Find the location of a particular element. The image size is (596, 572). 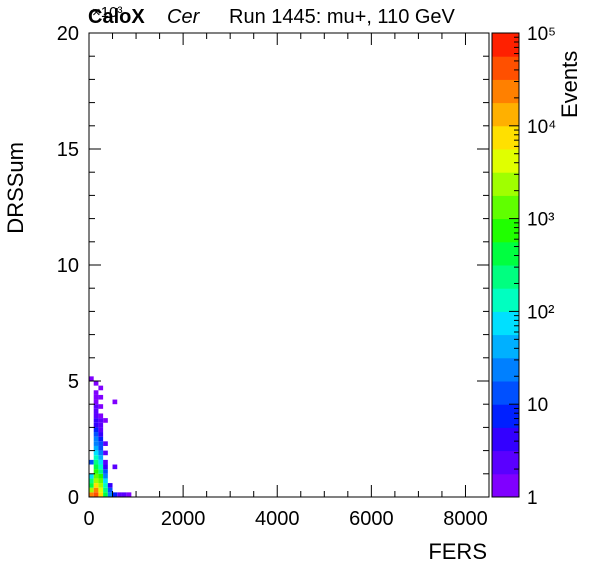

y-axis-label: DRSSum is located at coordinates (15, 188).